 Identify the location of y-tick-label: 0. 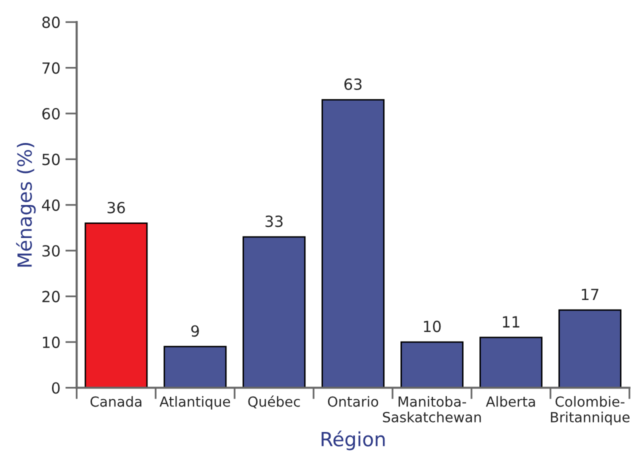
(56, 388).